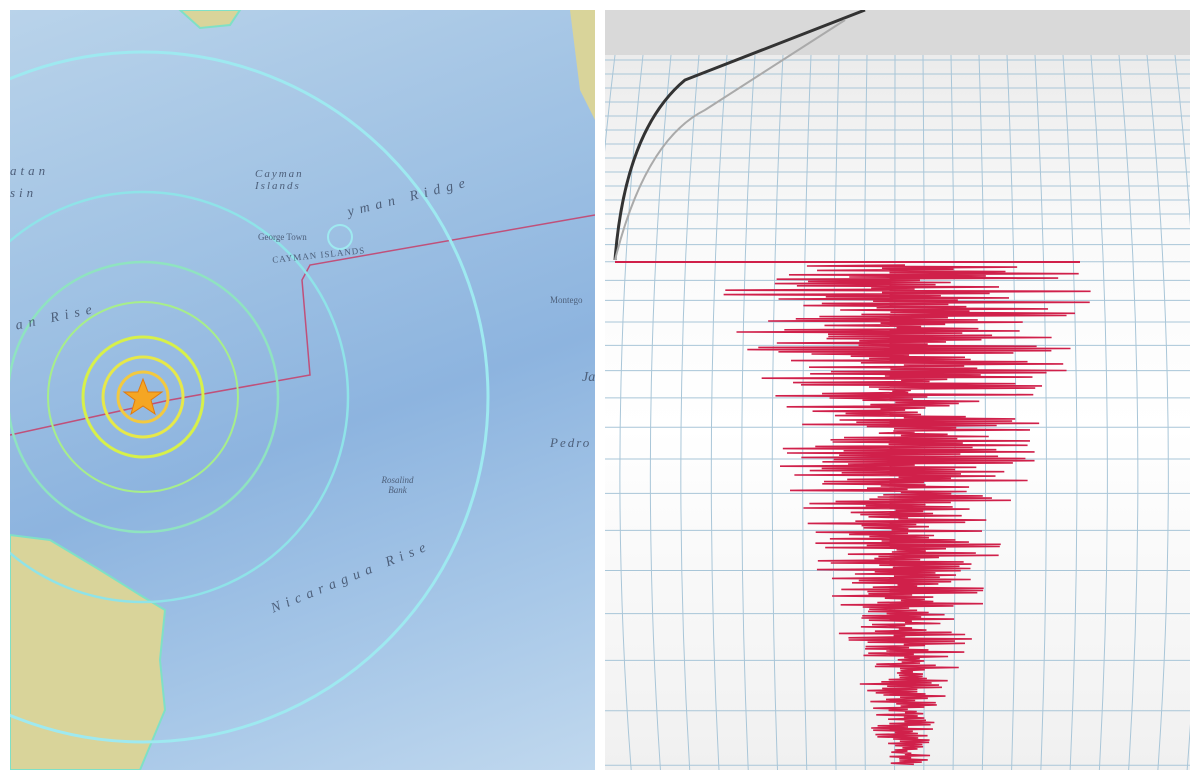 Image resolution: width=1200 pixels, height=780 pixels. What do you see at coordinates (340, 237) in the screenshot?
I see `island-ring` at bounding box center [340, 237].